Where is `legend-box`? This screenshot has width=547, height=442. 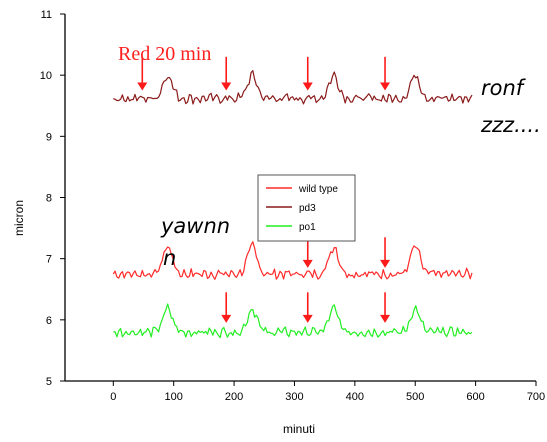
legend-box is located at coordinates (306, 208).